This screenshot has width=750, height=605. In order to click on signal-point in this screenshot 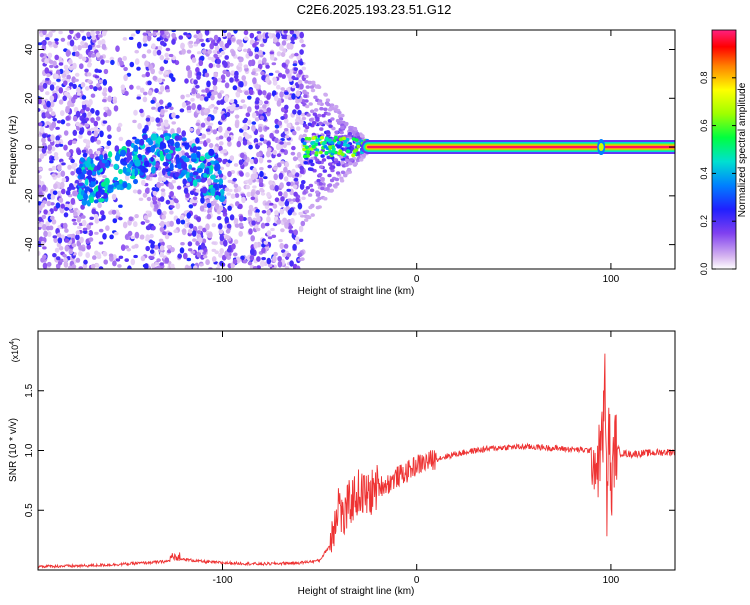, I will do `click(217, 197)`.